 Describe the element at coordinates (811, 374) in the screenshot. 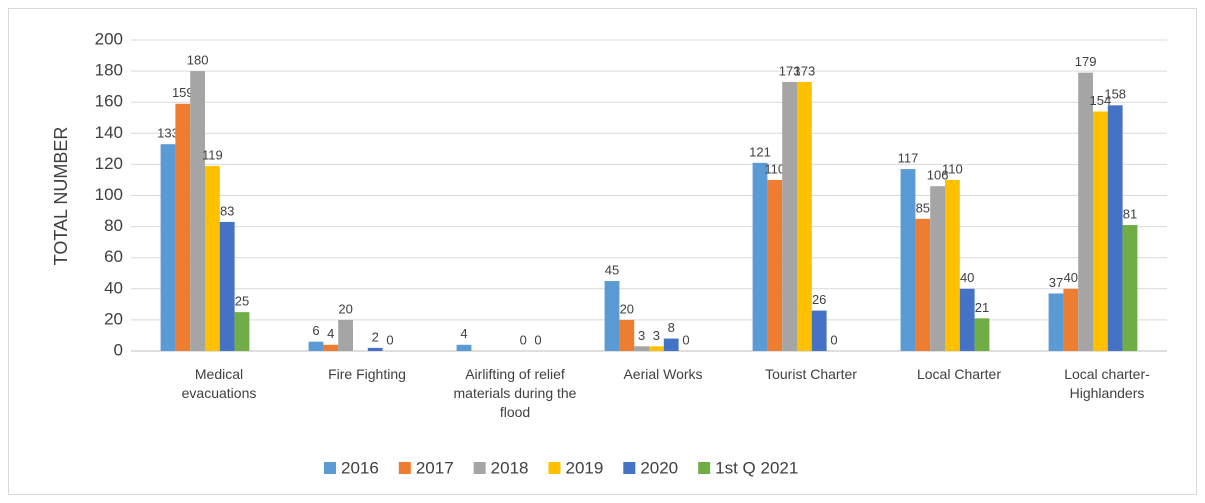

I see `x-tick-label: Tourist Charter` at that location.